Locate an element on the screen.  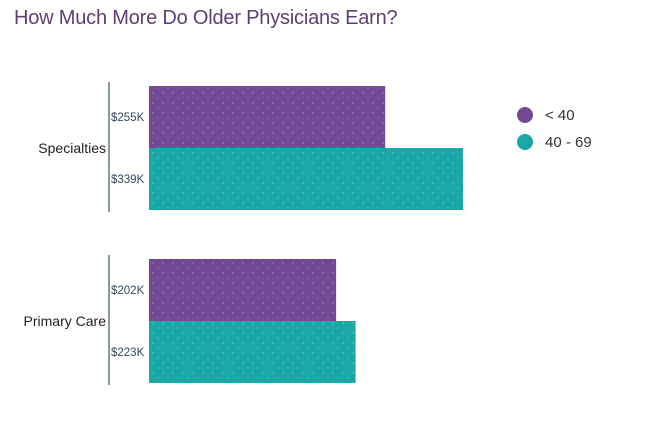
bar-value-label: $202K is located at coordinates (128, 291).